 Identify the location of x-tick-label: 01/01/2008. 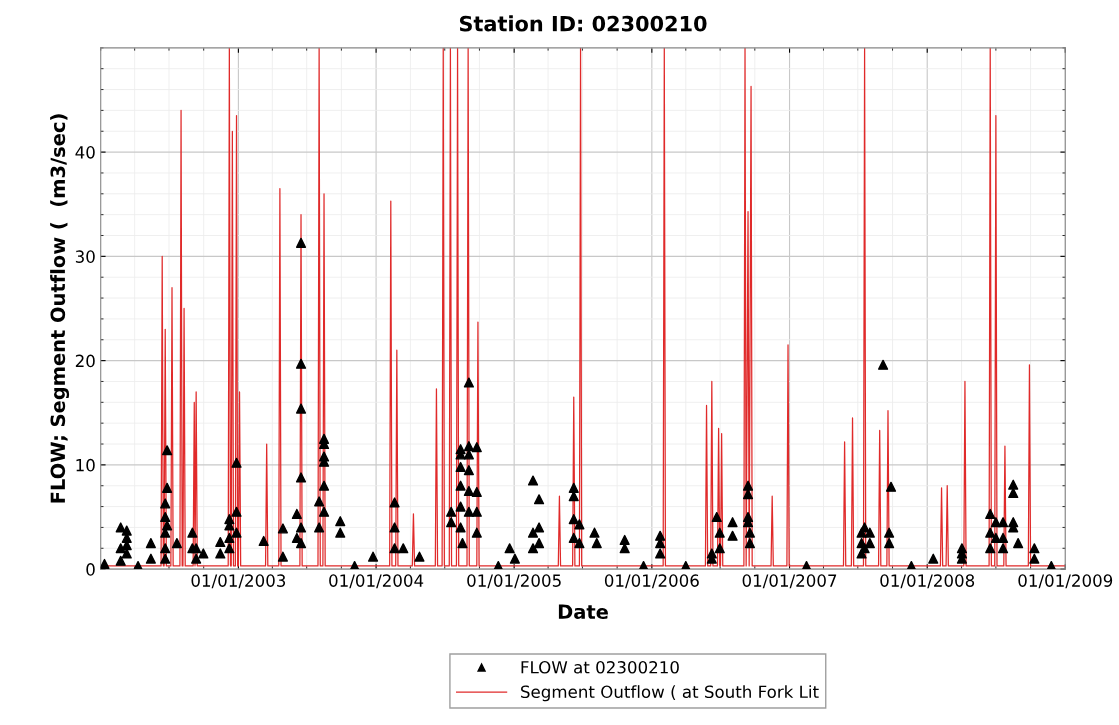
(927, 581).